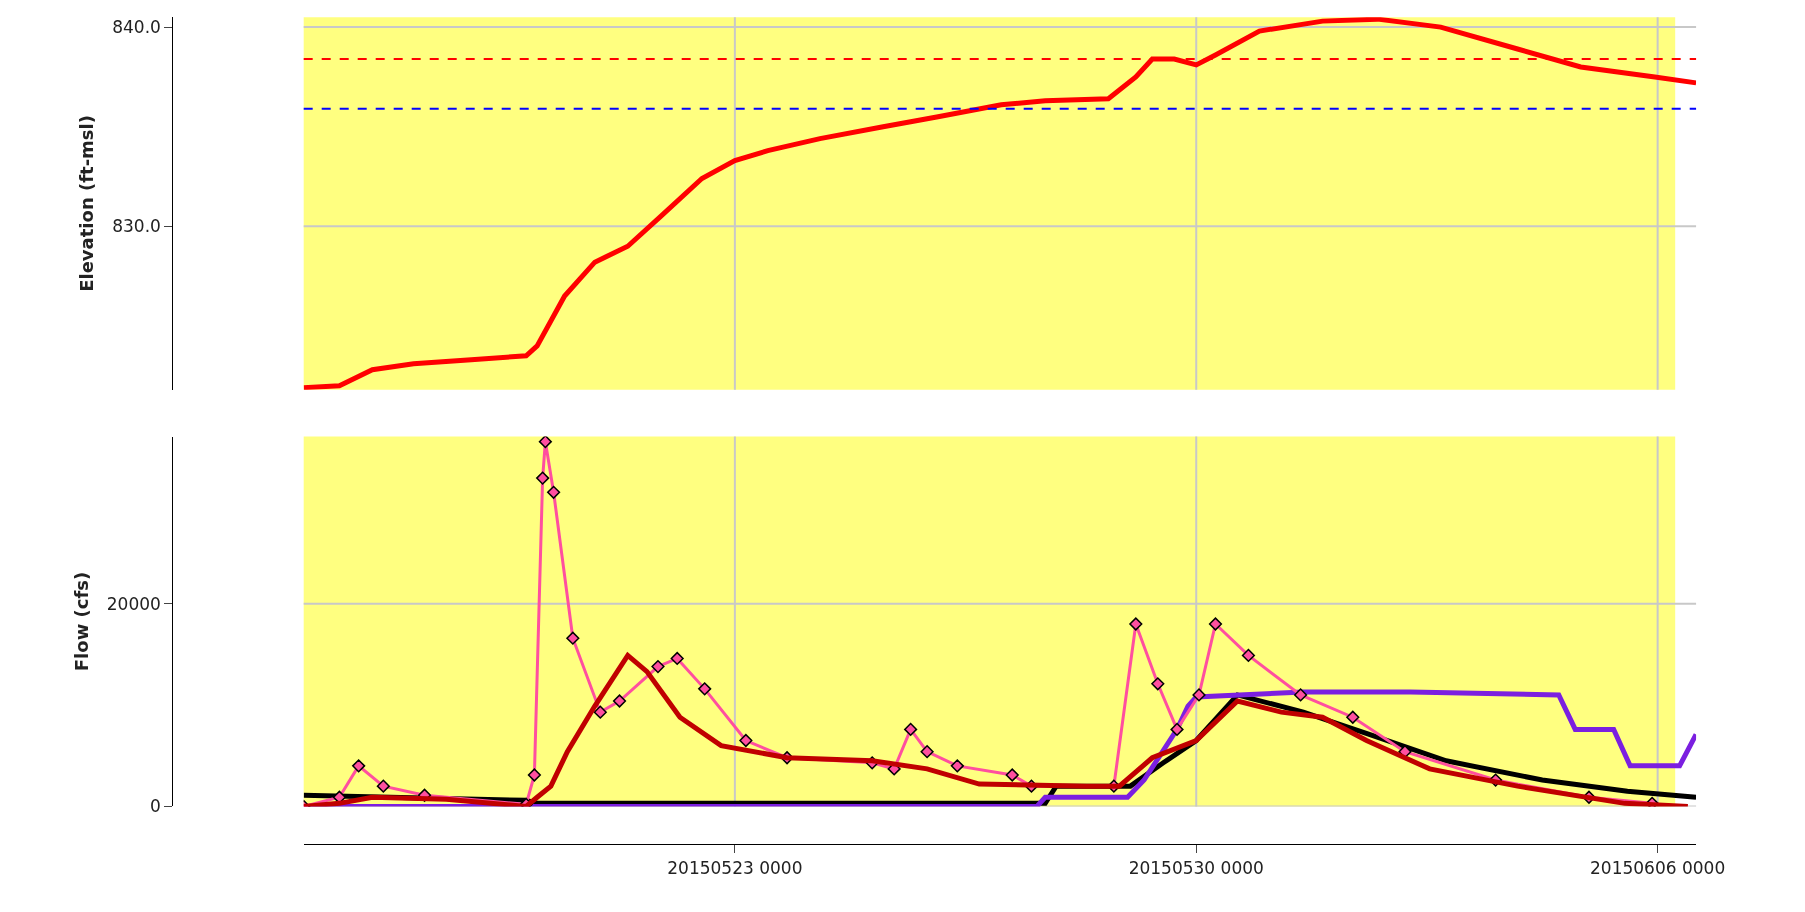  I want to click on x-tick-label: 20150523 0000, so click(735, 867).